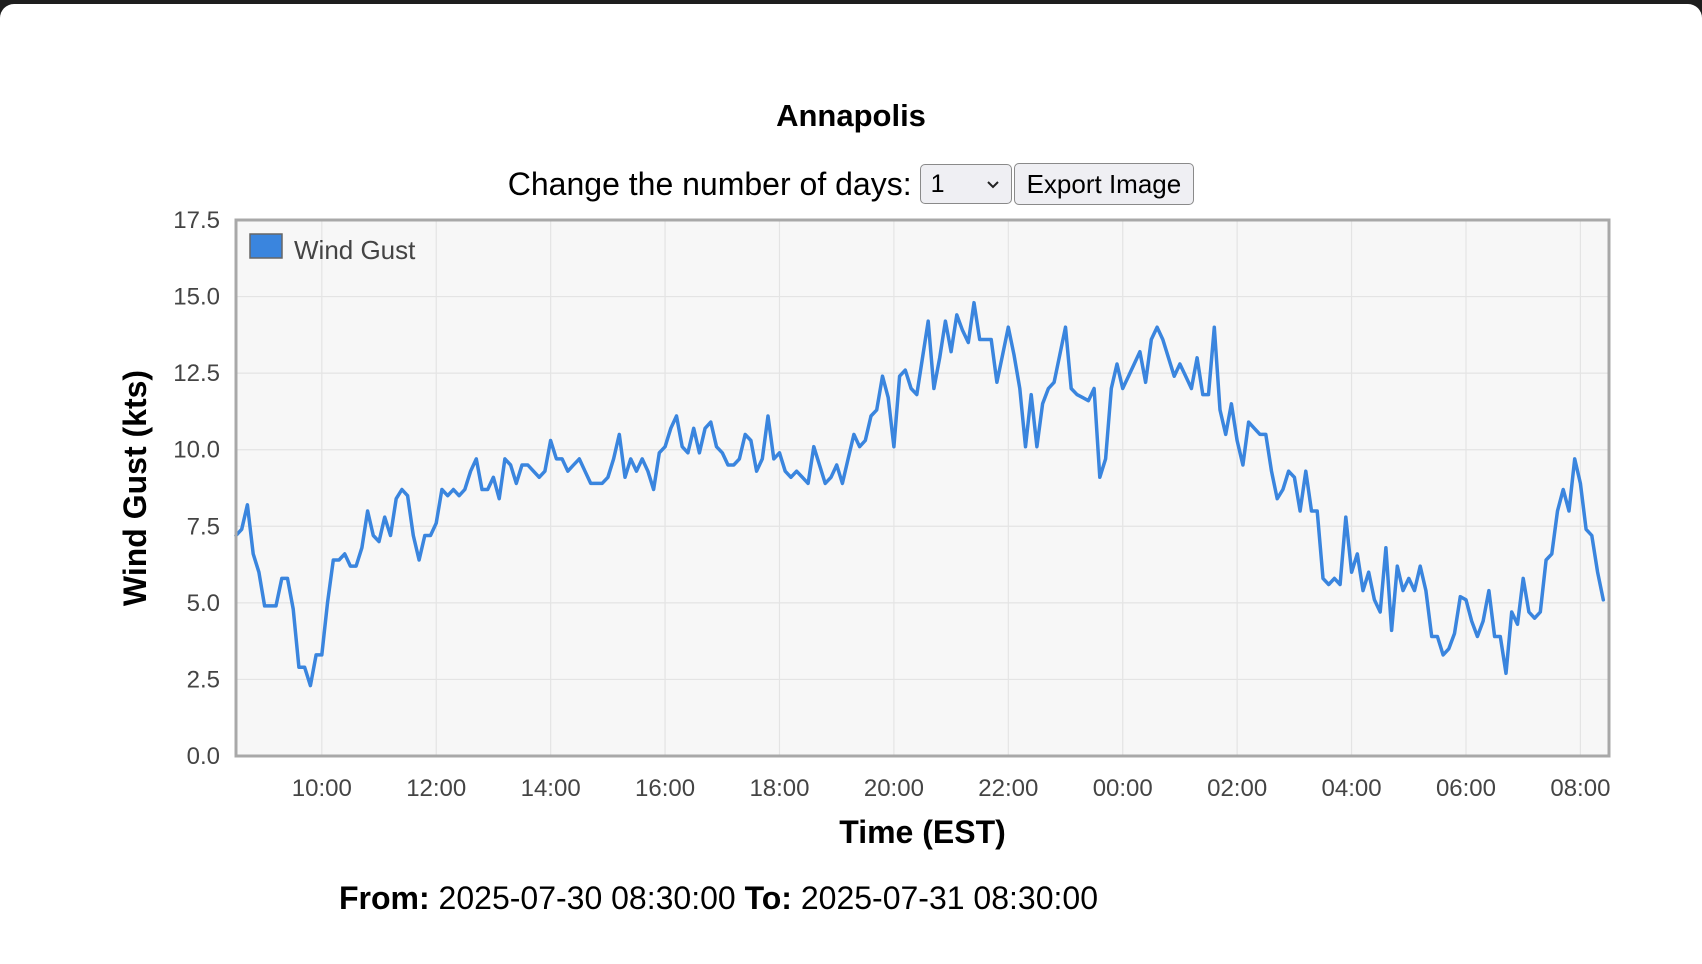 This screenshot has width=1702, height=964. Describe the element at coordinates (436, 788) in the screenshot. I see `x-tick-label: 12:00` at that location.